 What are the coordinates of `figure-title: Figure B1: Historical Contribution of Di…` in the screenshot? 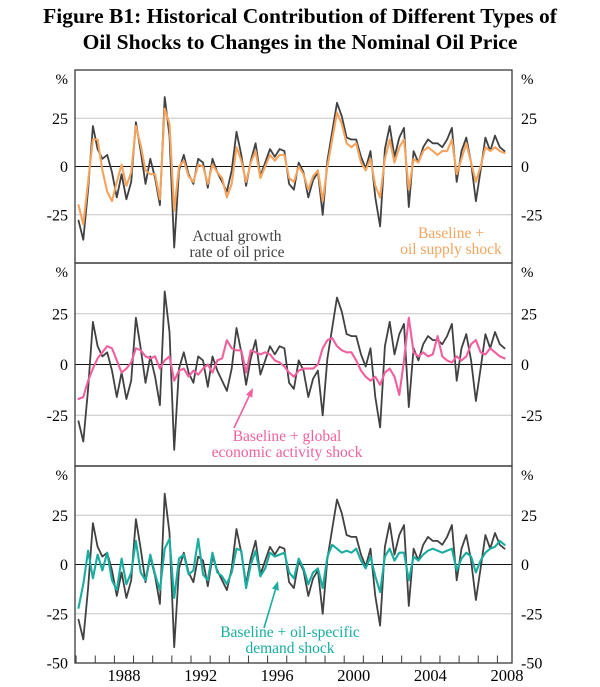 It's located at (300, 29).